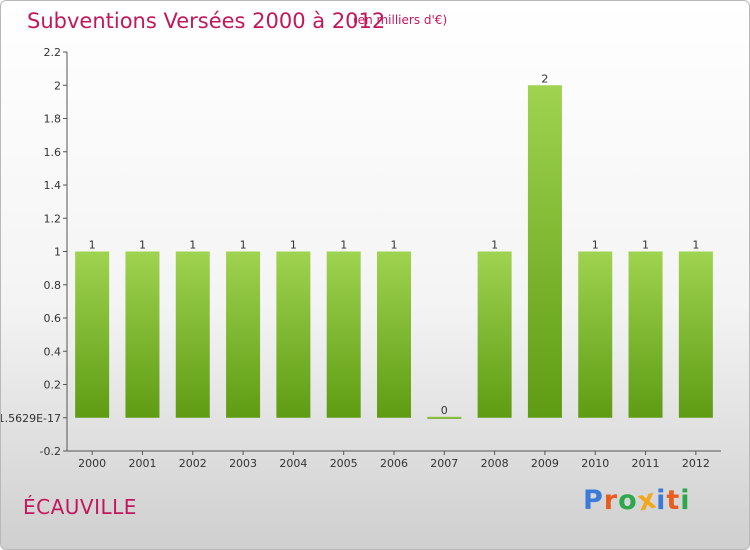 Image resolution: width=750 pixels, height=550 pixels. What do you see at coordinates (243, 463) in the screenshot?
I see `x-tick-label: 2003` at bounding box center [243, 463].